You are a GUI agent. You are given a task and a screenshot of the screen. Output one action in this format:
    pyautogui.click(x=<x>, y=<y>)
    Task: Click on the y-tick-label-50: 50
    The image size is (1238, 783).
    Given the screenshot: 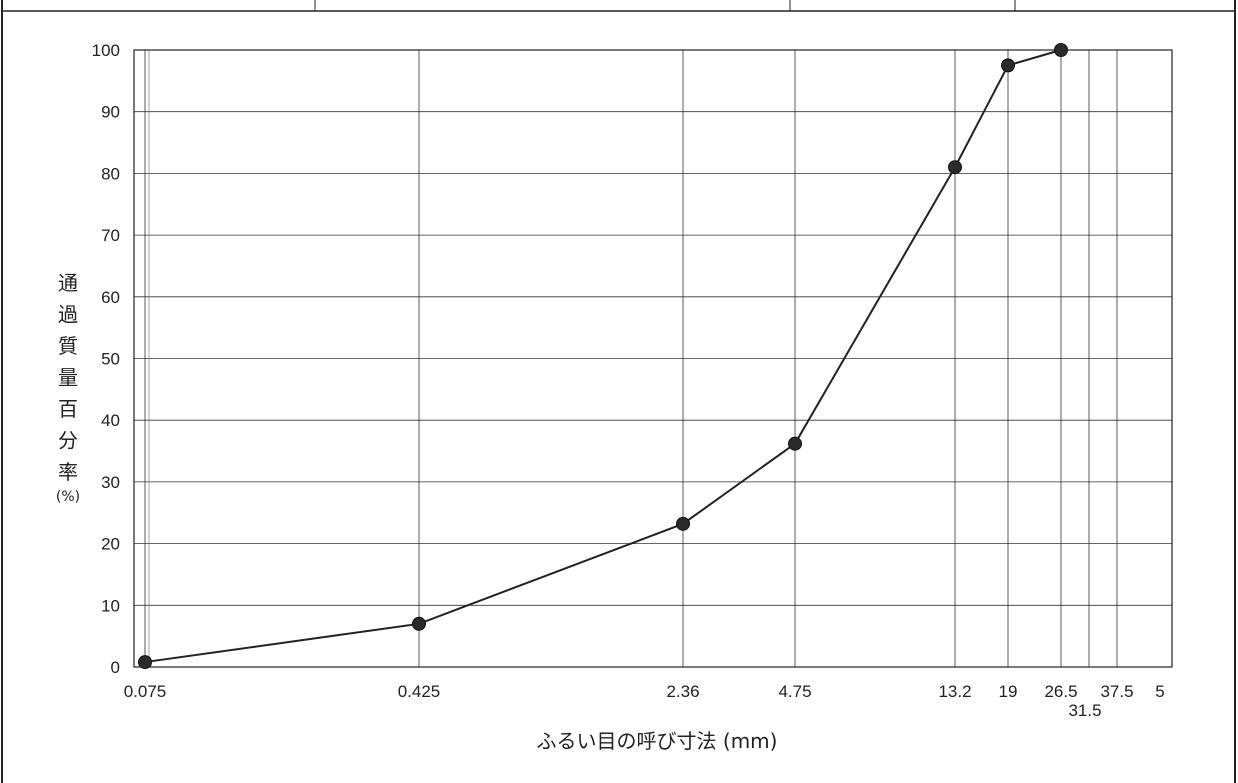 What is the action you would take?
    pyautogui.click(x=110, y=359)
    